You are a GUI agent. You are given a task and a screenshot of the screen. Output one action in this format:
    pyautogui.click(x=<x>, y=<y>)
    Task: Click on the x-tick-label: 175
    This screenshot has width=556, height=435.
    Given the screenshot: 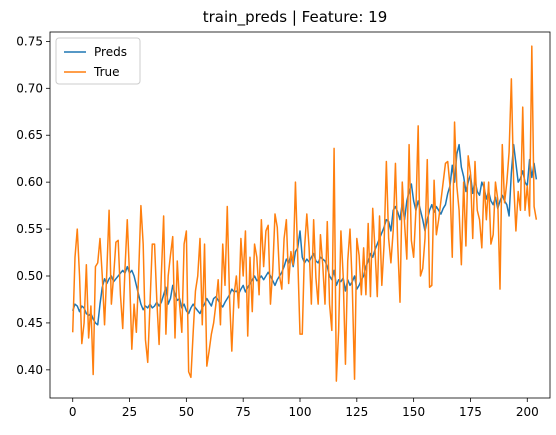 What is the action you would take?
    pyautogui.click(x=470, y=412)
    